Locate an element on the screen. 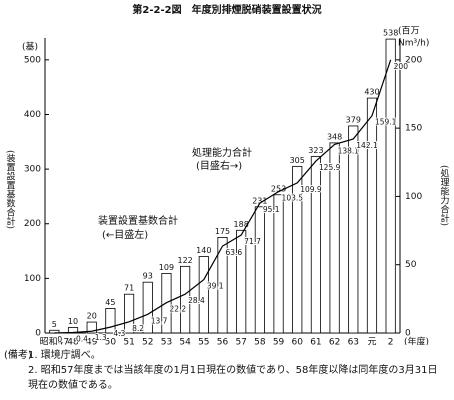 The height and width of the screenshot is (400, 454). y2-label: (処理能力合計) is located at coordinates (444, 195).